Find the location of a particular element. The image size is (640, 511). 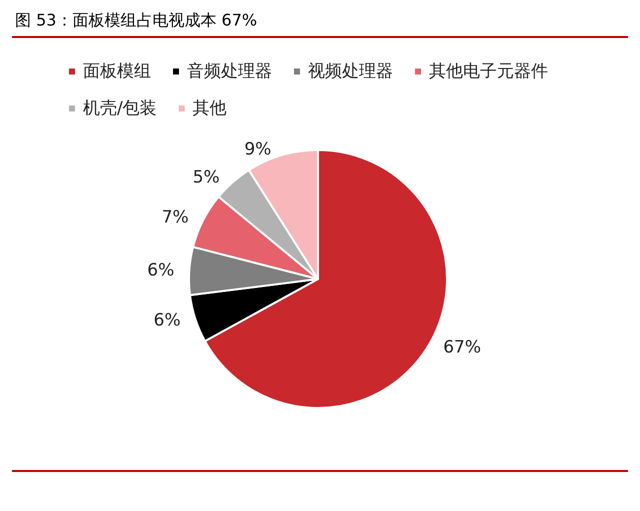

legend-label: 其他 is located at coordinates (209, 108).